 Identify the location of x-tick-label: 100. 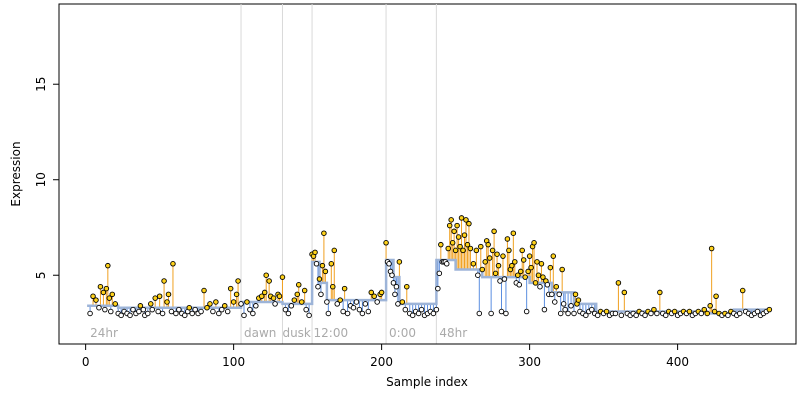
(233, 362).